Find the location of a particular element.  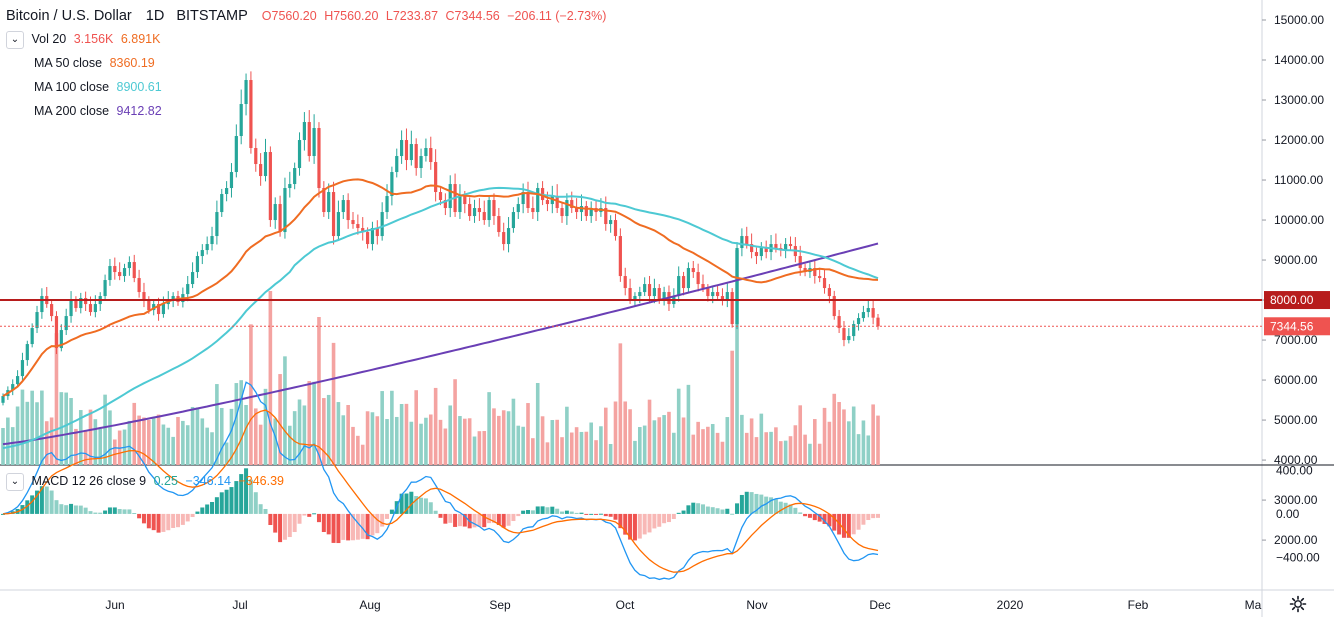

price-tick-label: 12000.00 is located at coordinates (1299, 140).